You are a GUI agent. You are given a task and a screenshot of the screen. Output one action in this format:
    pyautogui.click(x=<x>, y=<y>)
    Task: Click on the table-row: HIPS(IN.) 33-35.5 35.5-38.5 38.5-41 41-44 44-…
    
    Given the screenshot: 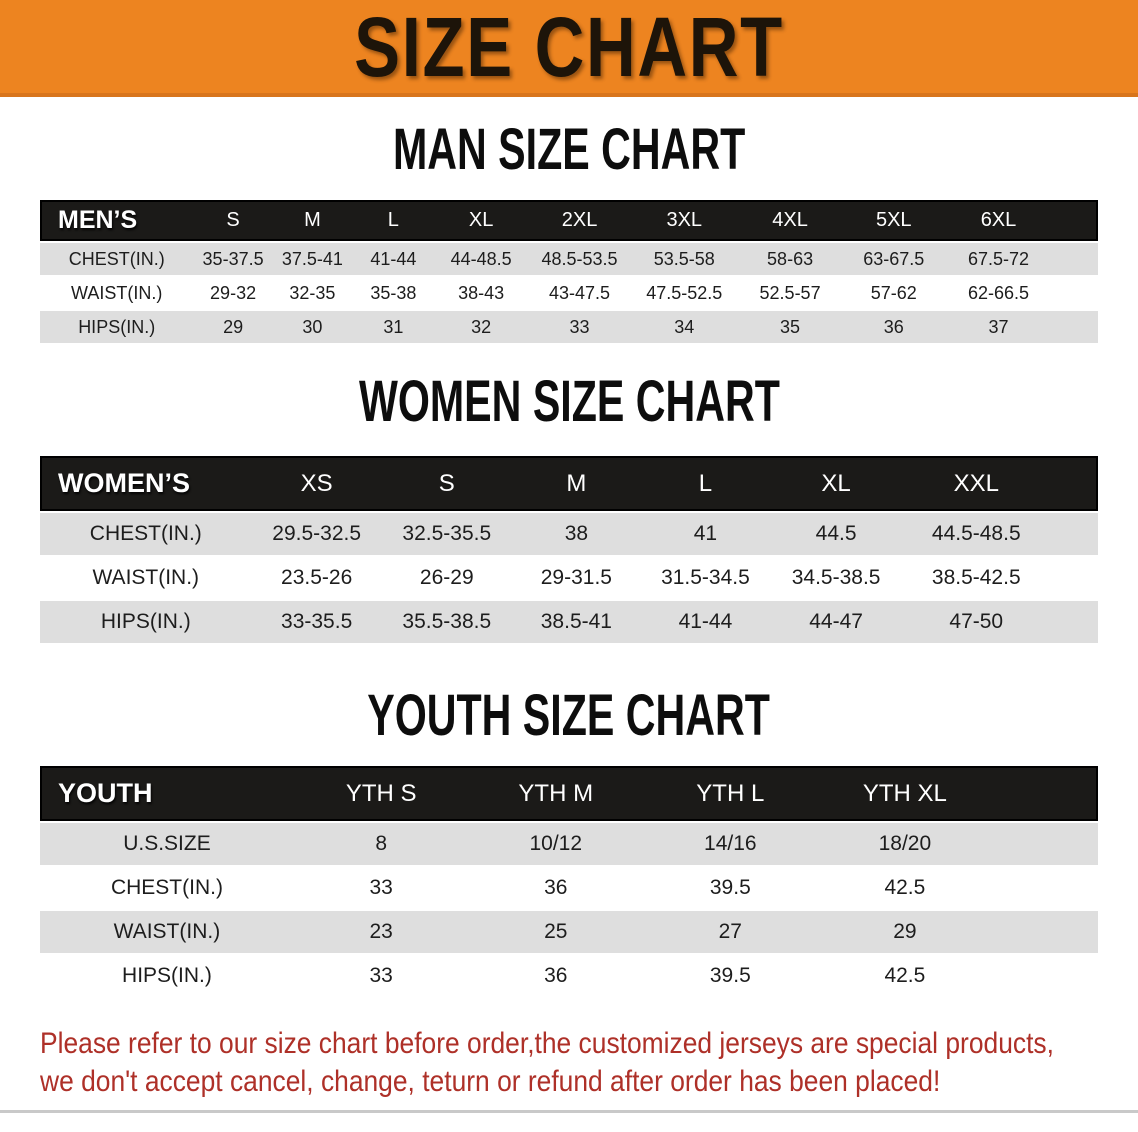 What is the action you would take?
    pyautogui.click(x=569, y=622)
    